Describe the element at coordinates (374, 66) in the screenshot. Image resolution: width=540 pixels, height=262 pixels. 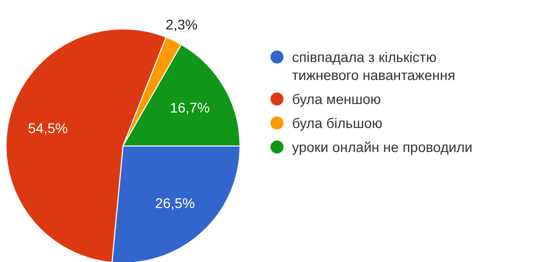
I see `legend-label: співпадала з кількістю тижневого навантаження` at that location.